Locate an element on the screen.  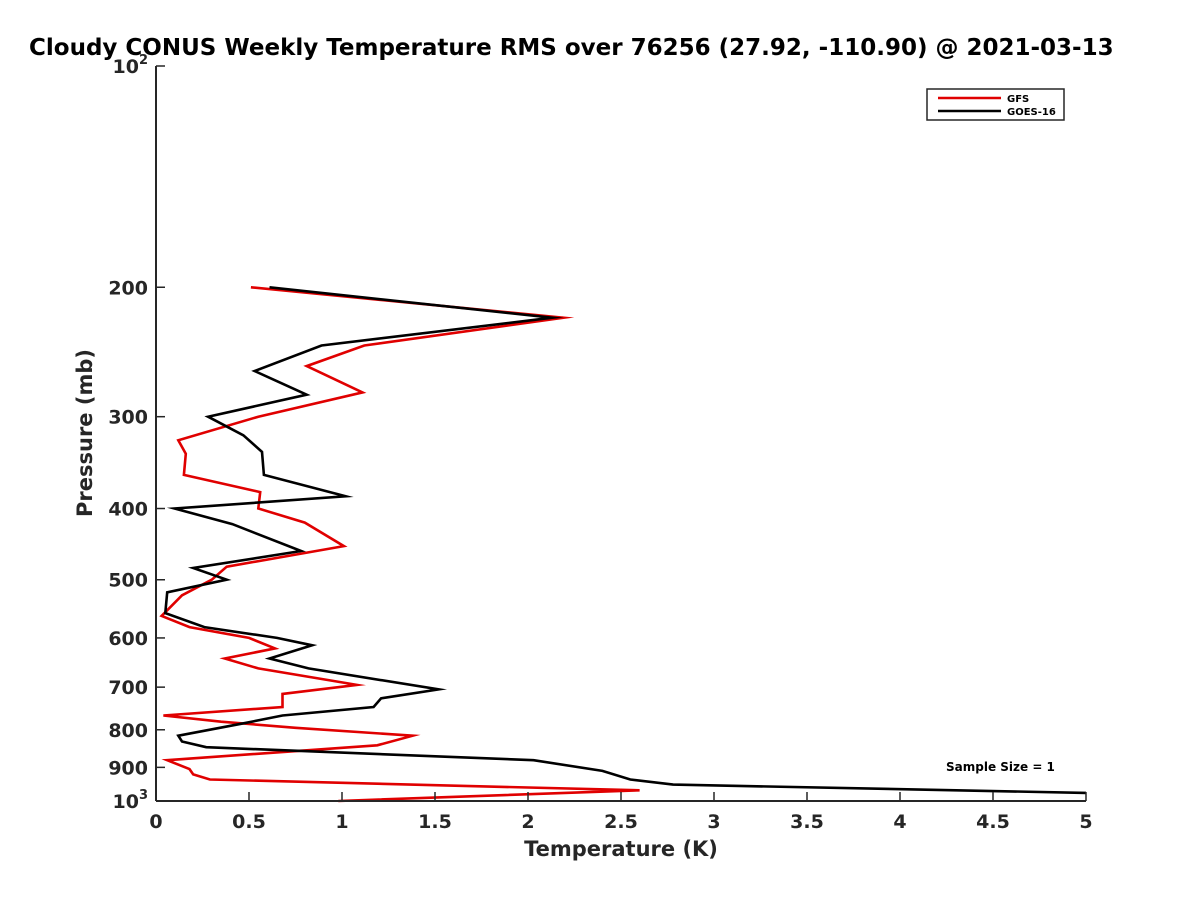
x-tick-label: 0 is located at coordinates (155, 822).